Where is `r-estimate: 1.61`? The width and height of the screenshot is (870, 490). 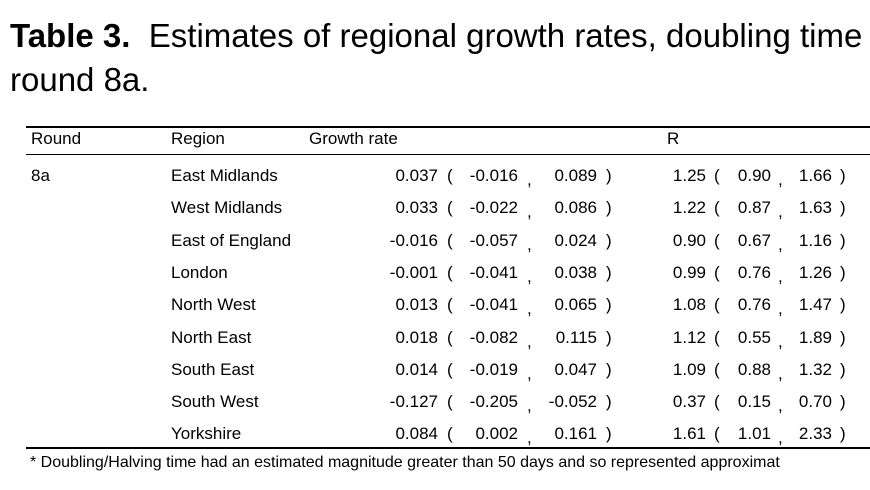
r-estimate: 1.61 is located at coordinates (689, 434).